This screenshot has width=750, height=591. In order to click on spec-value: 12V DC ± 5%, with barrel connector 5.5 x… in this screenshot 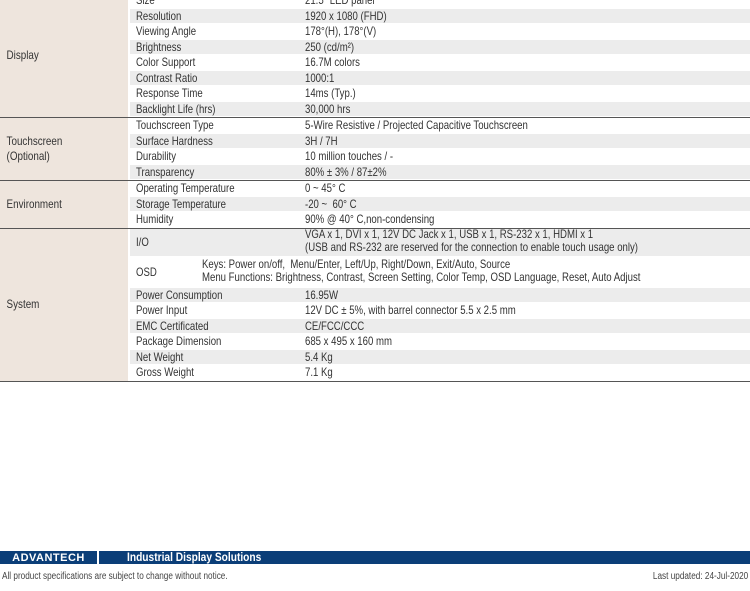, I will do `click(525, 310)`.